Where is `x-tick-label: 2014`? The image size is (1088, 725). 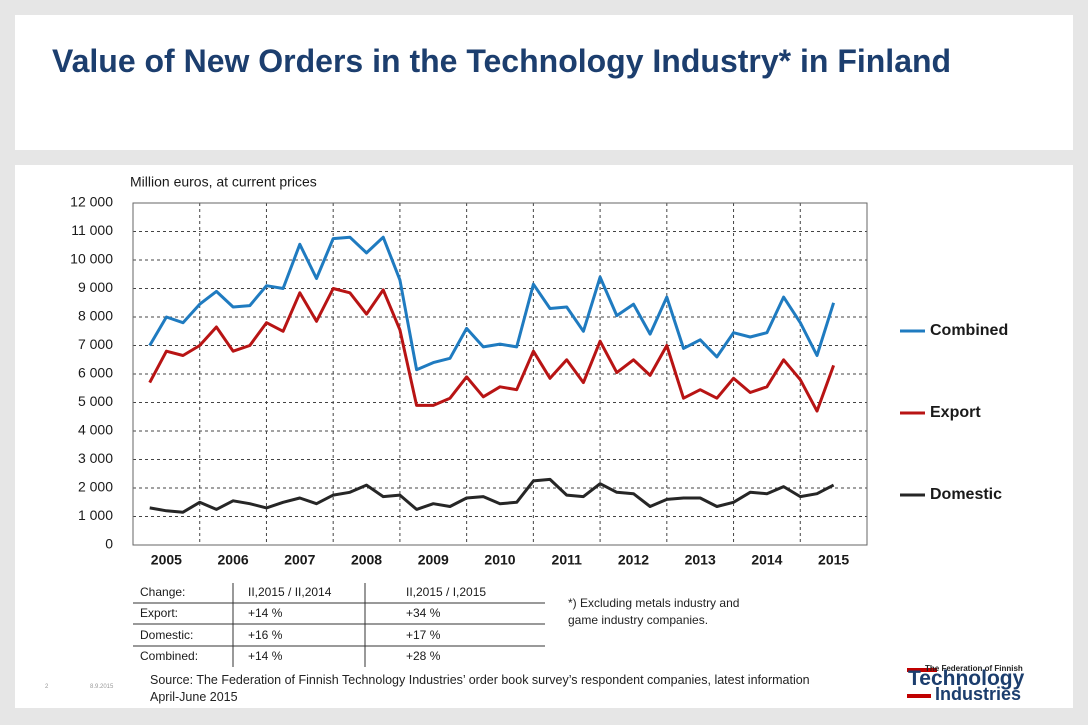
x-tick-label: 2014 is located at coordinates (766, 560).